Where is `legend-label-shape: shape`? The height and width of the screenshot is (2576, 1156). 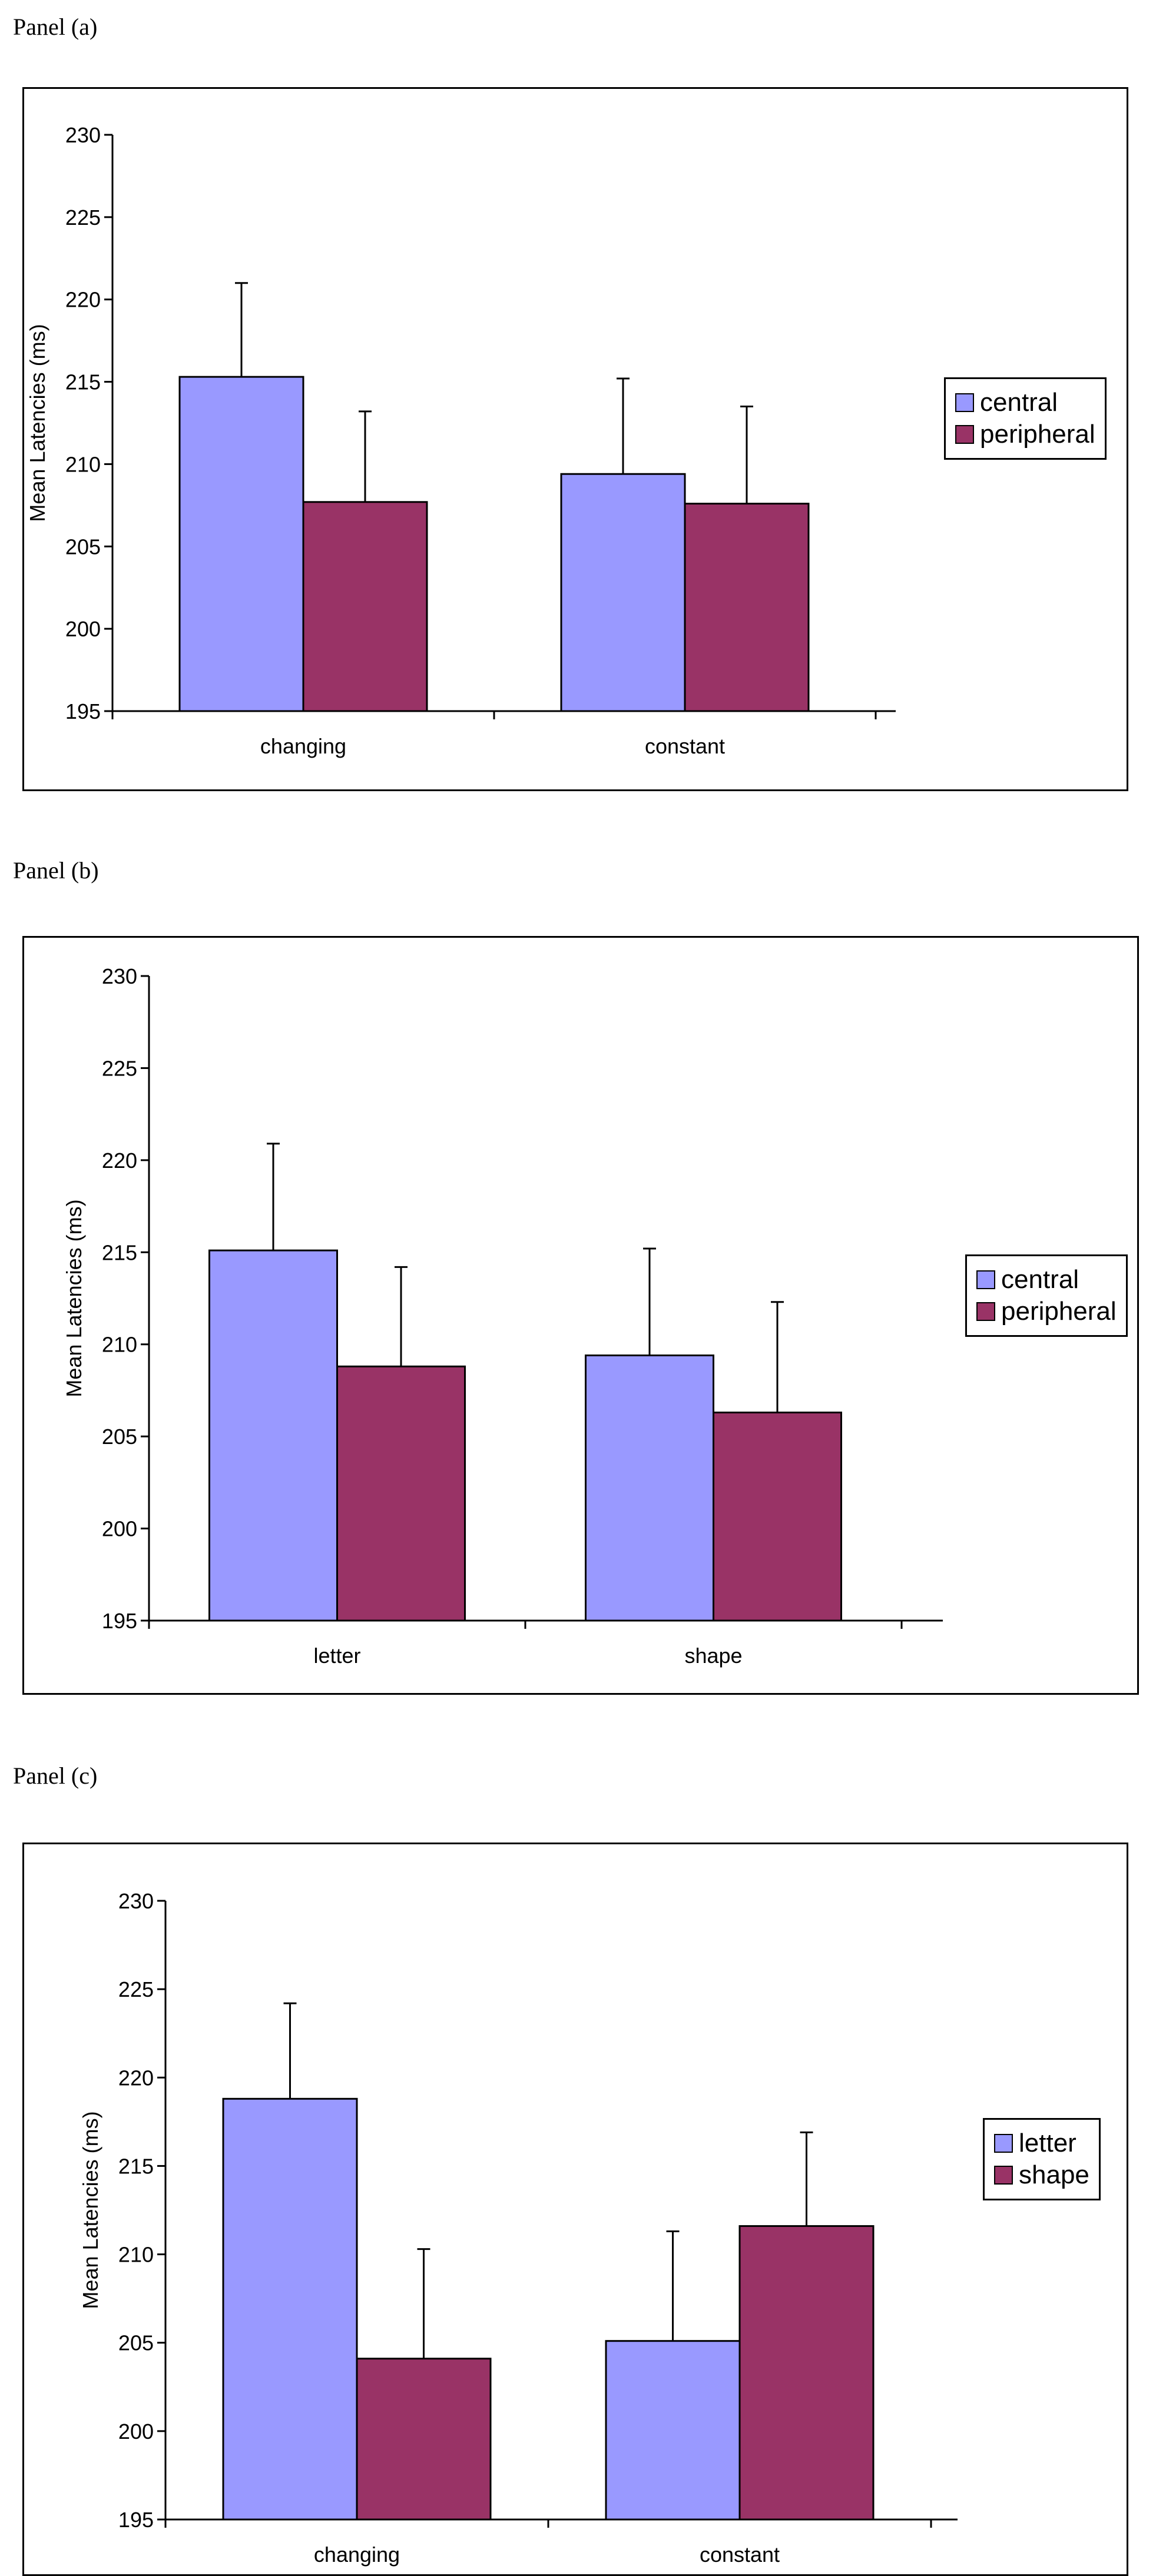 legend-label-shape: shape is located at coordinates (1054, 2174).